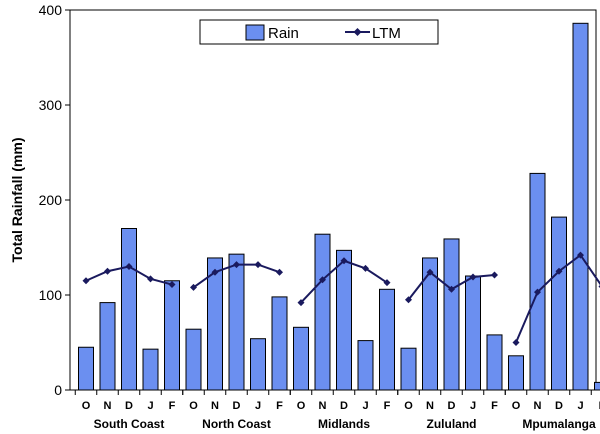  I want to click on y-tick-label: 300, so click(51, 105).